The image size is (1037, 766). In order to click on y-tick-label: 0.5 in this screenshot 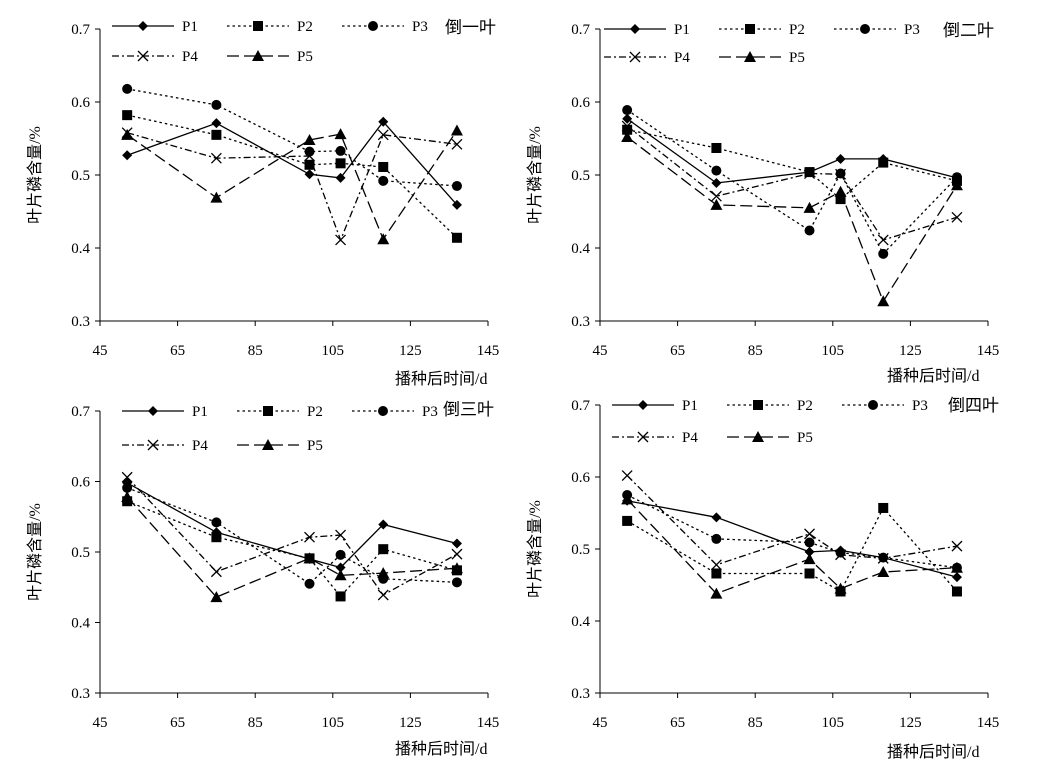, I will do `click(580, 176)`.